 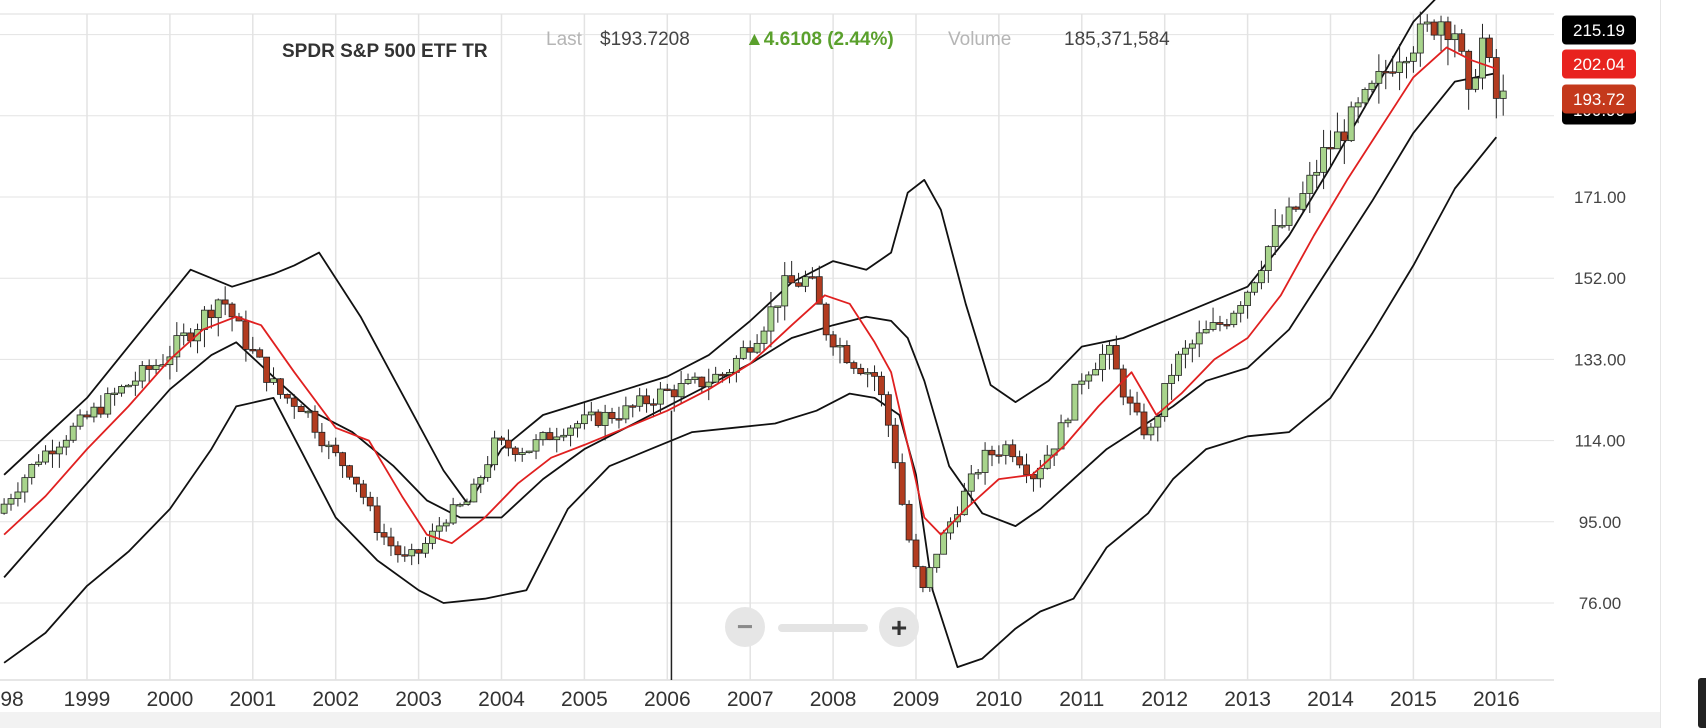 I want to click on x-tick-label: 2016, so click(x=1496, y=699).